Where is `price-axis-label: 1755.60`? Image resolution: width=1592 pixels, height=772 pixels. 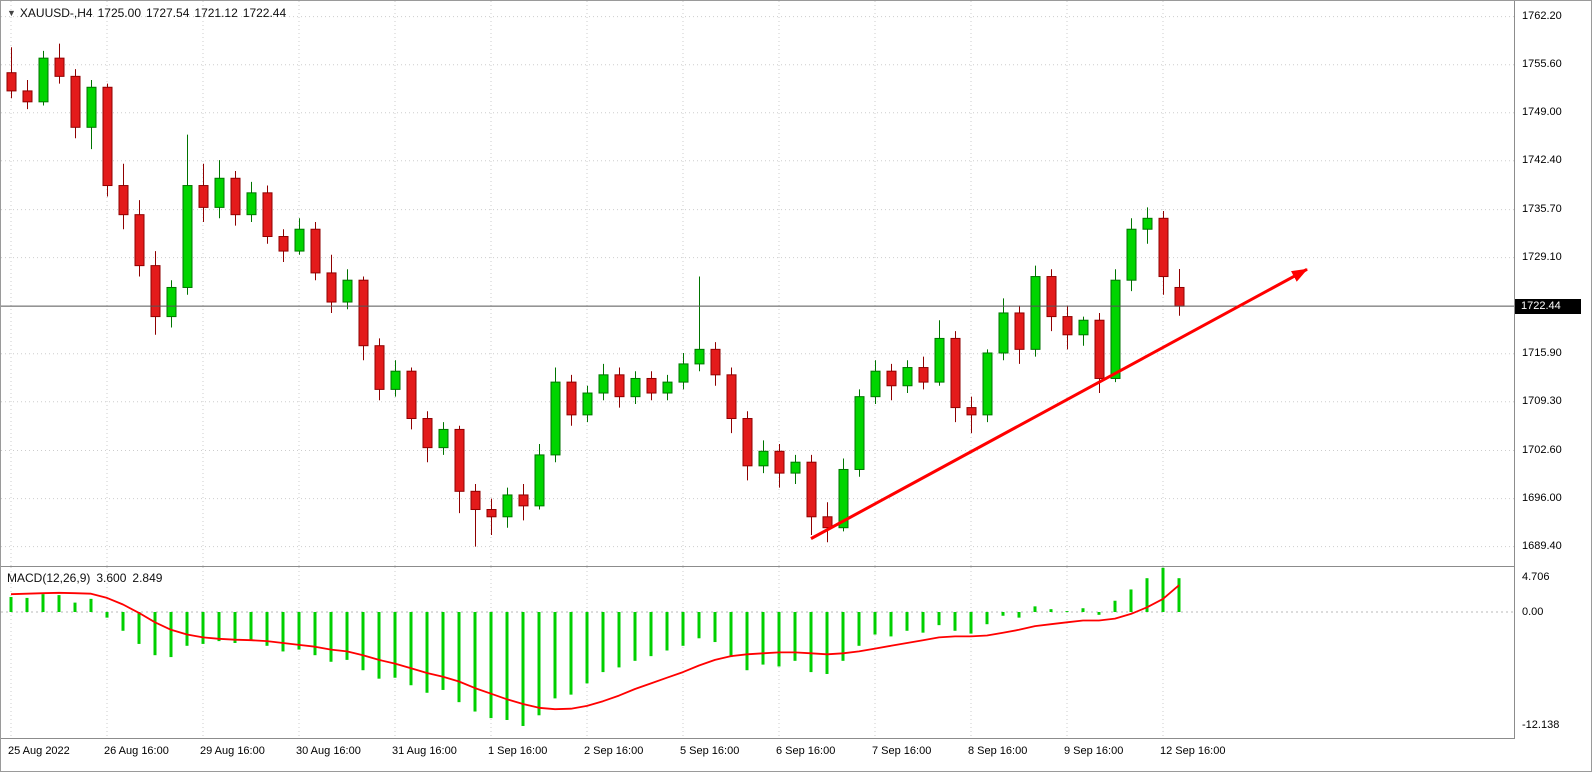 price-axis-label: 1755.60 is located at coordinates (1542, 64).